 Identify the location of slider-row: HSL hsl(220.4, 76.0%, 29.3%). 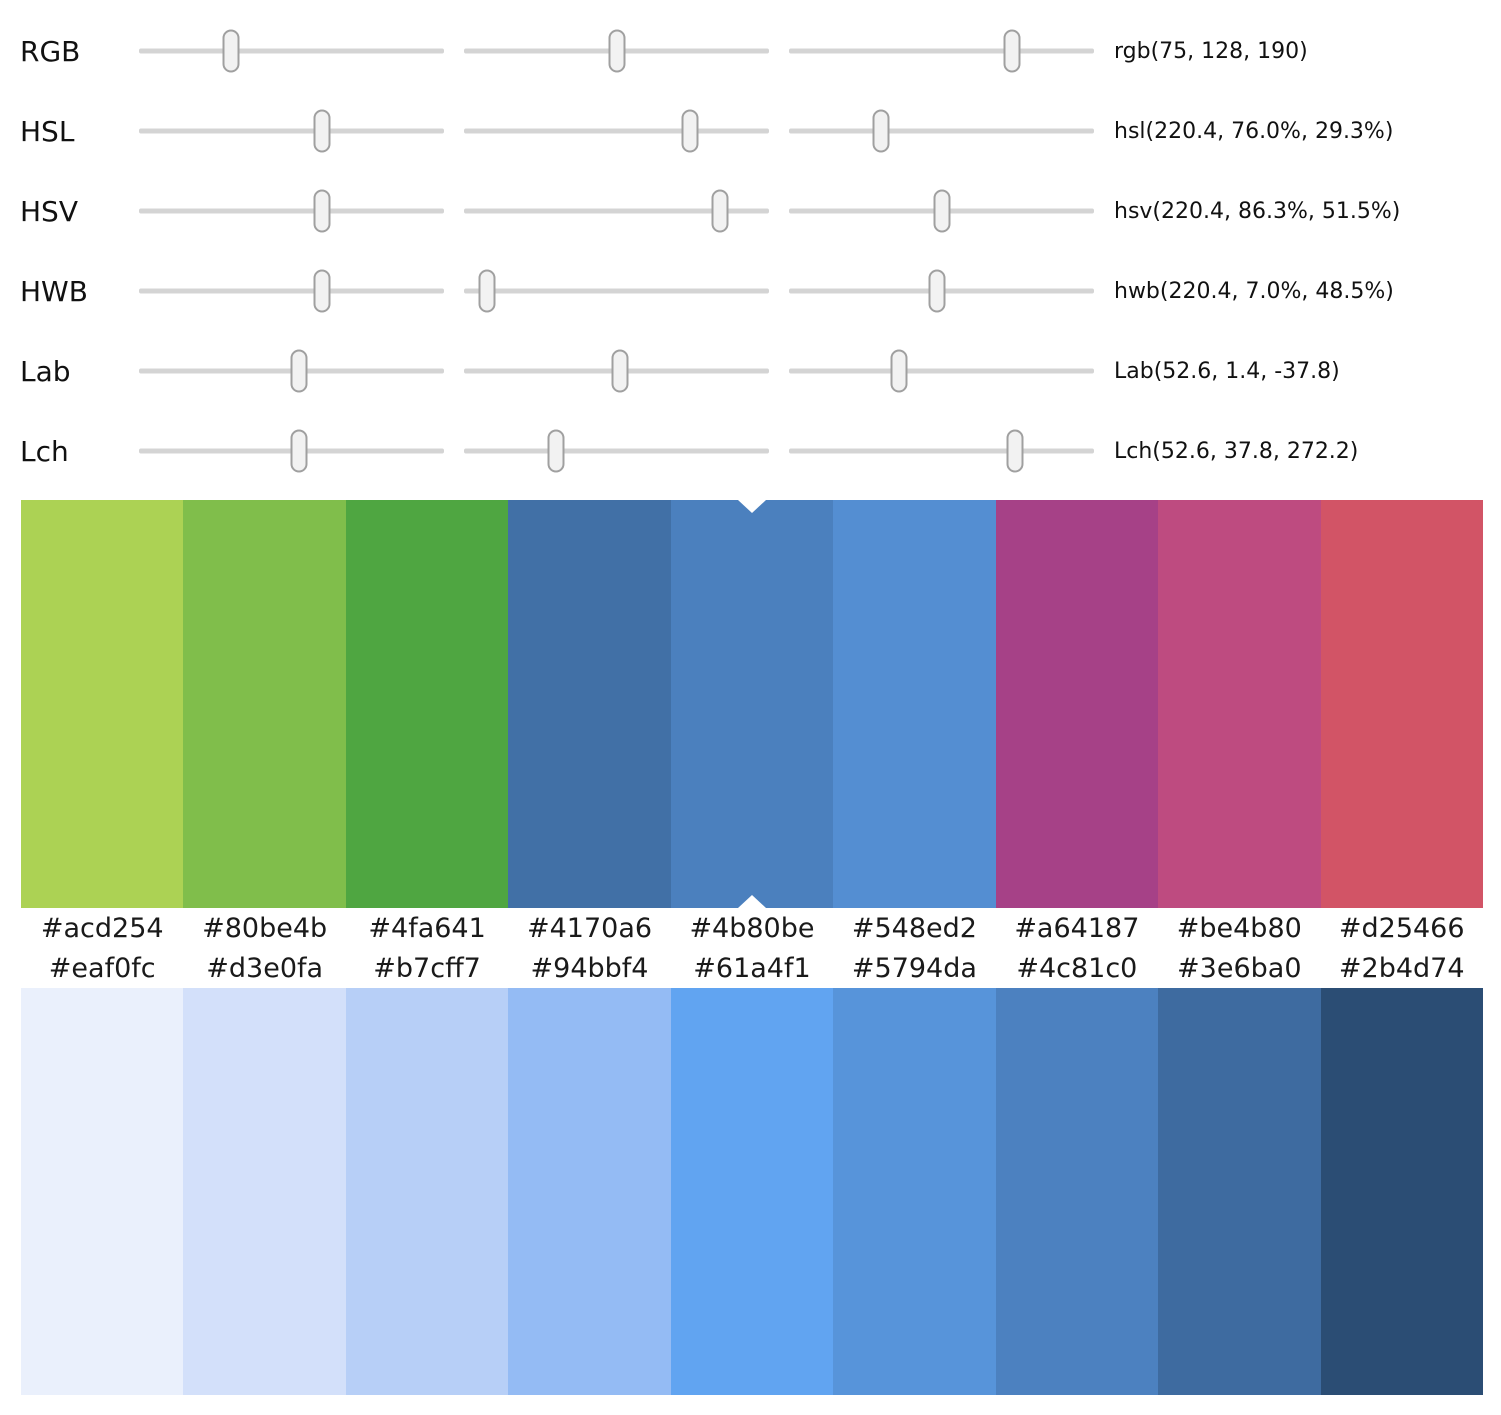
(750, 131).